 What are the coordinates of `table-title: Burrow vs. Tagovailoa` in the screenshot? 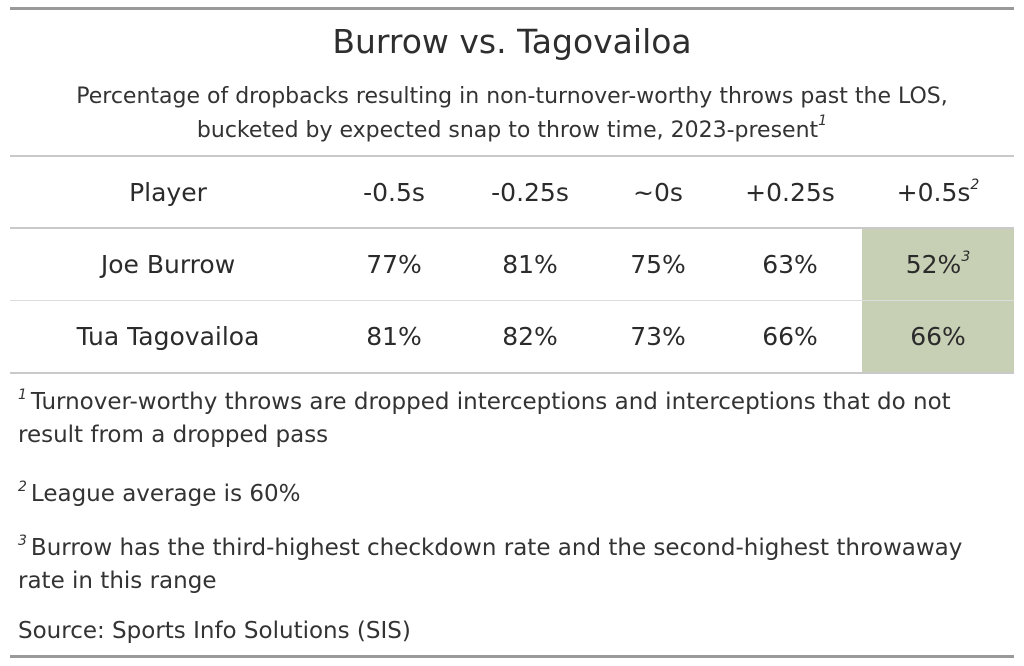 It's located at (512, 41).